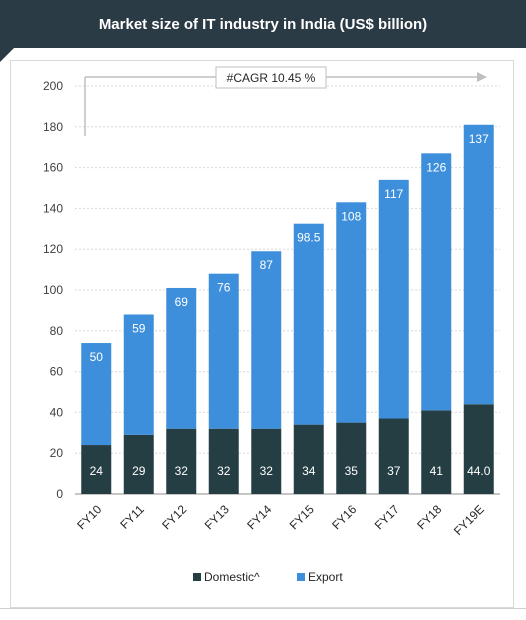 The width and height of the screenshot is (526, 620). What do you see at coordinates (437, 471) in the screenshot?
I see `data-label-domestic: 41` at bounding box center [437, 471].